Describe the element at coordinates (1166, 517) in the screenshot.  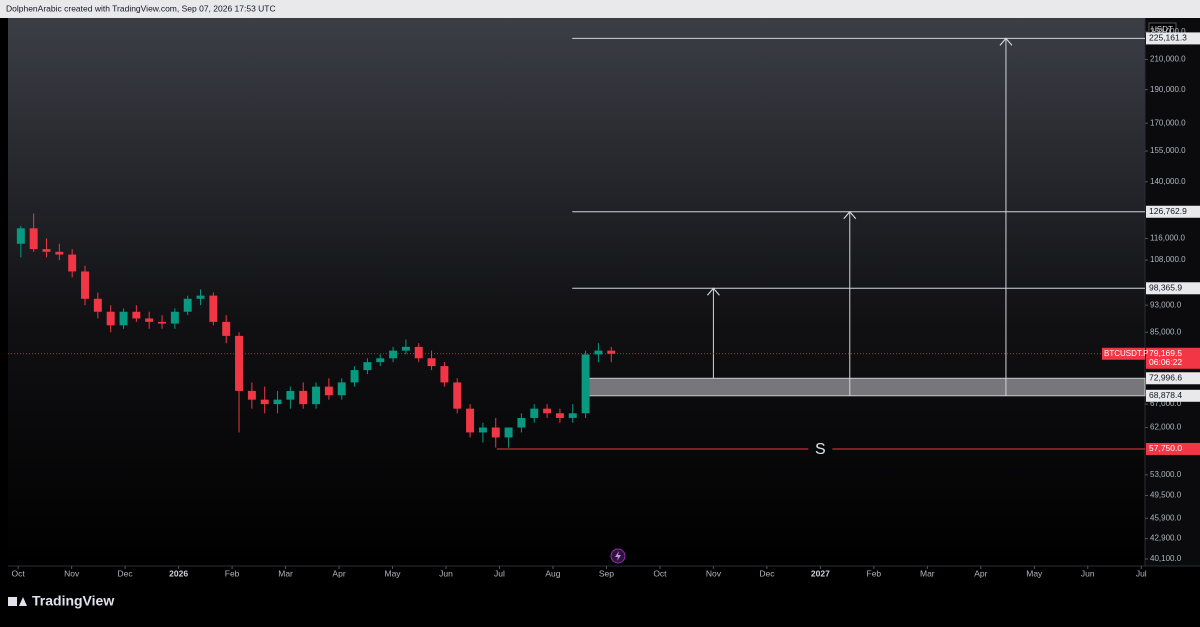
I see `y-tick-label: 45,900.0` at that location.